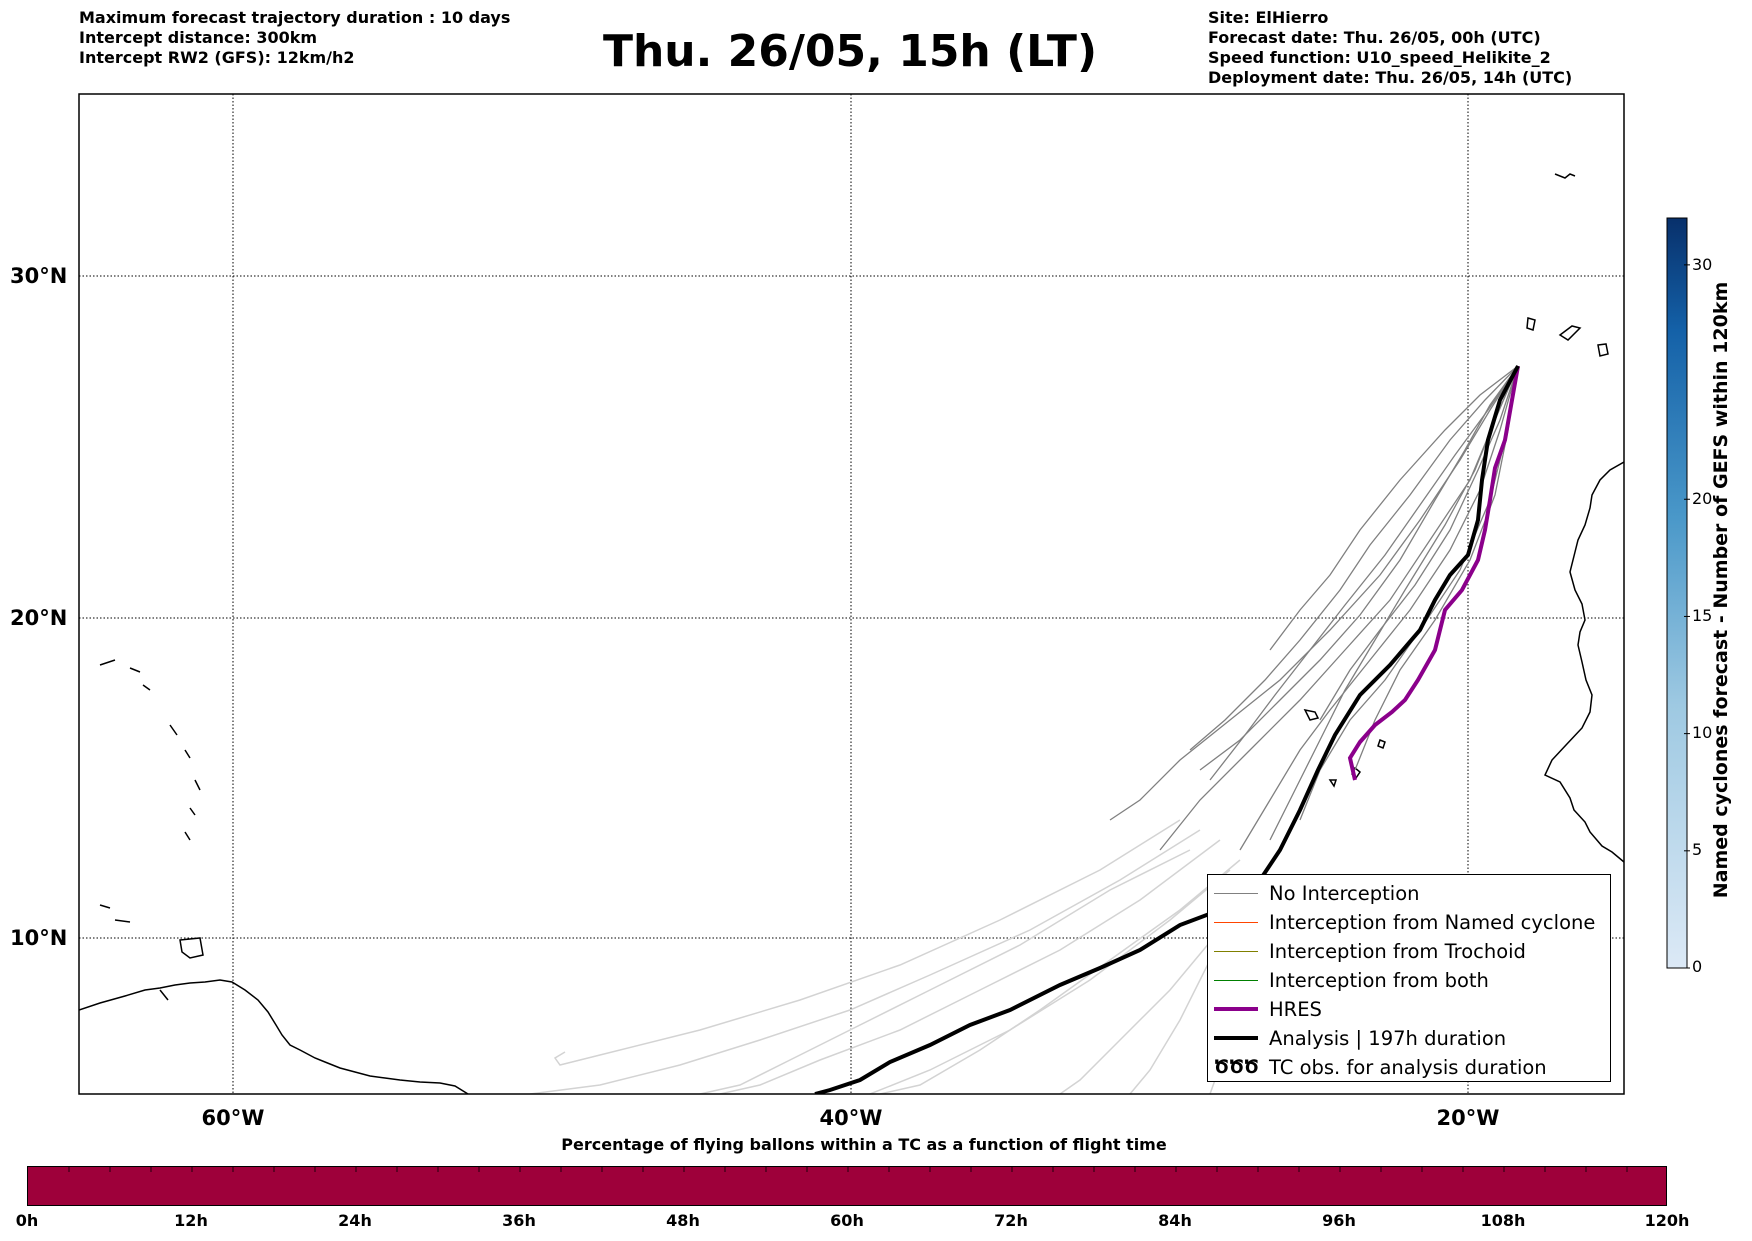  I want to click on colorbar-tick-0: 0, so click(1697, 966).